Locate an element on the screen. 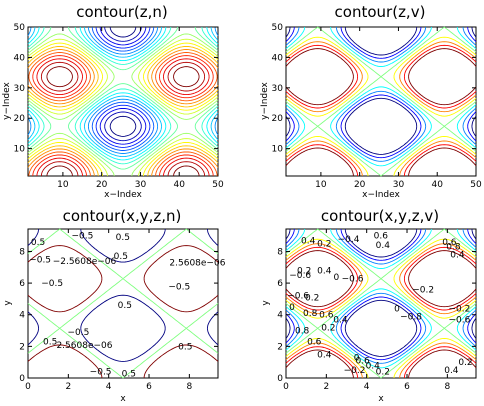 This screenshot has height=406, width=484. panel-title: contour(x,y,z,n) is located at coordinates (122, 216).